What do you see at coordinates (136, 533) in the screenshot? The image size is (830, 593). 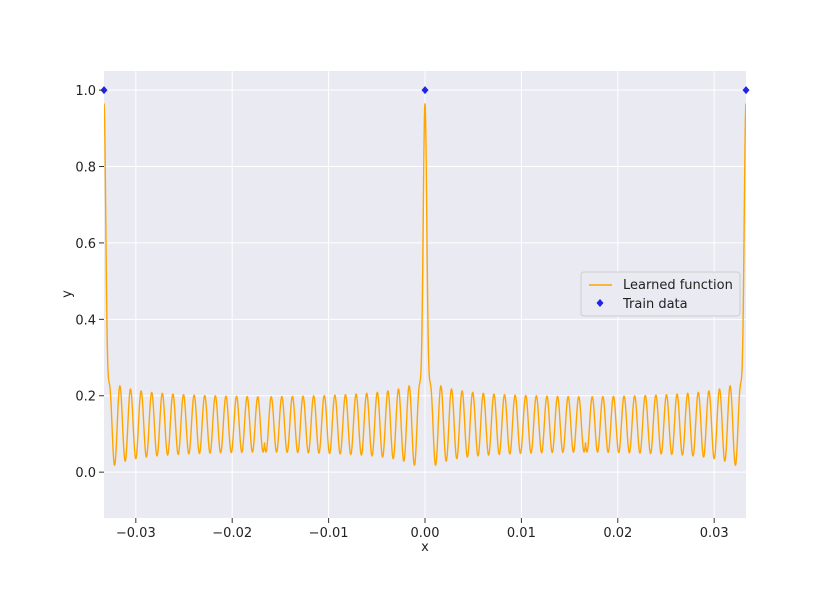 I see `x-tick-label: −0.03` at bounding box center [136, 533].